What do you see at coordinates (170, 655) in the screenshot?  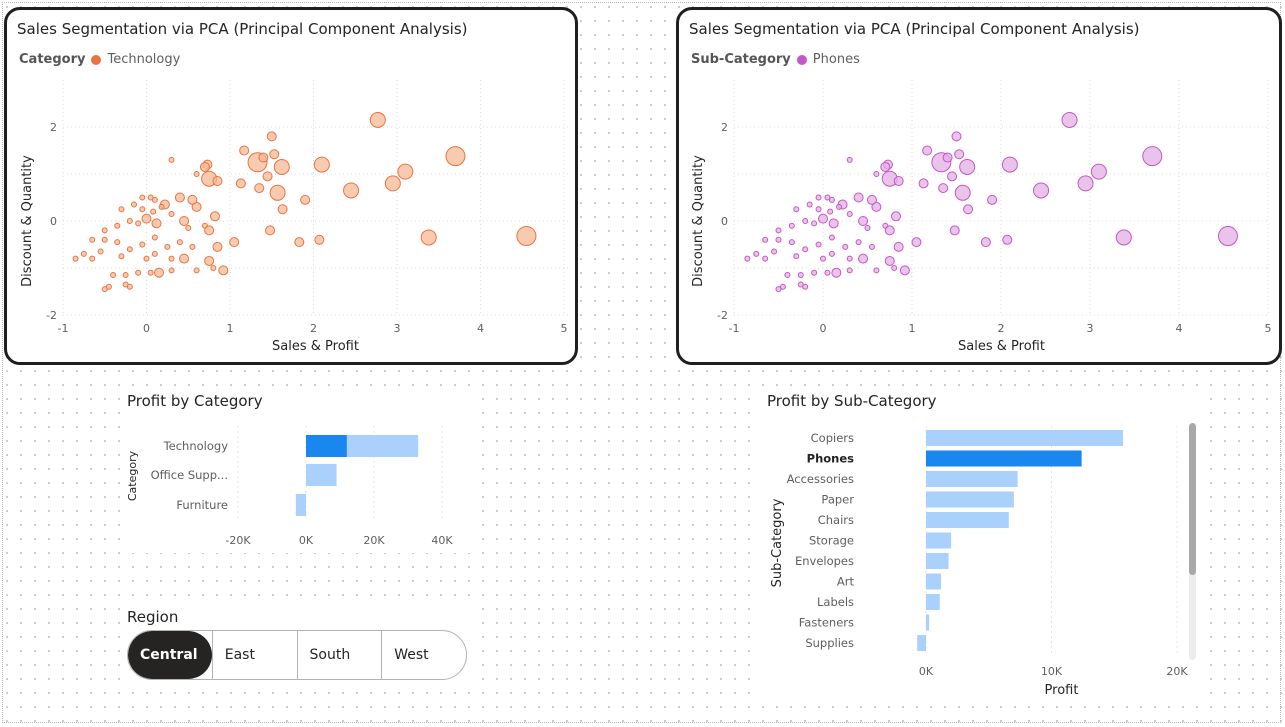 I see `region-option-central: Central` at bounding box center [170, 655].